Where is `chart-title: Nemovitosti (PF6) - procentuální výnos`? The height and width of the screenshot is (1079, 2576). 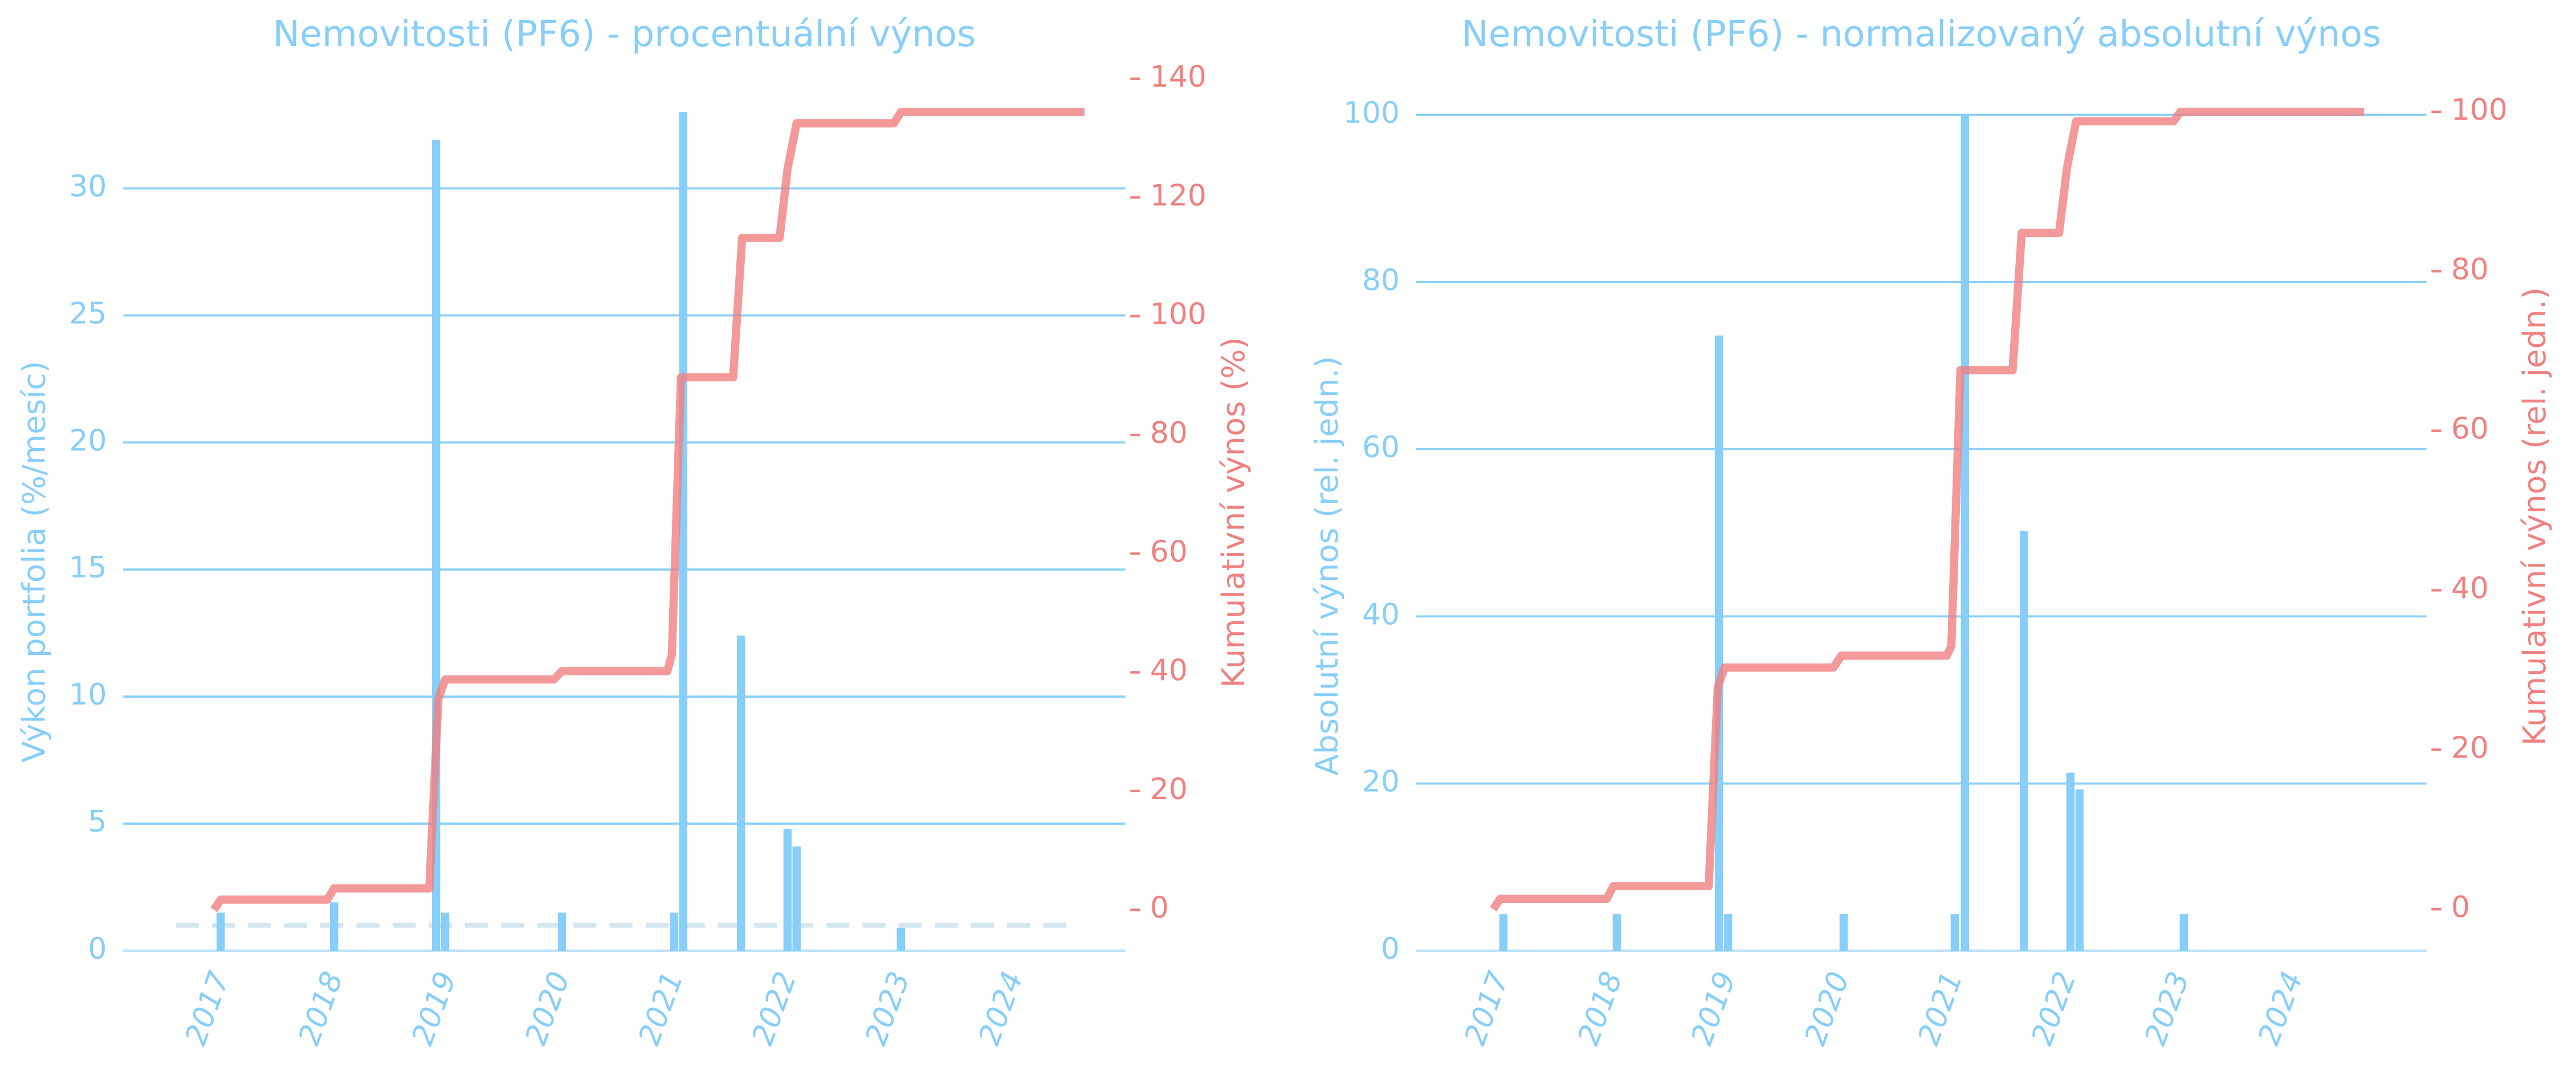 chart-title: Nemovitosti (PF6) - procentuální výnos is located at coordinates (624, 34).